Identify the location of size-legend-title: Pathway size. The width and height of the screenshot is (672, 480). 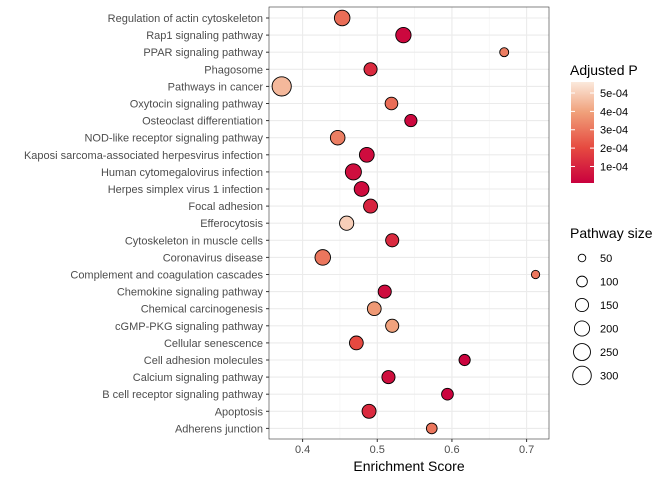
(611, 233).